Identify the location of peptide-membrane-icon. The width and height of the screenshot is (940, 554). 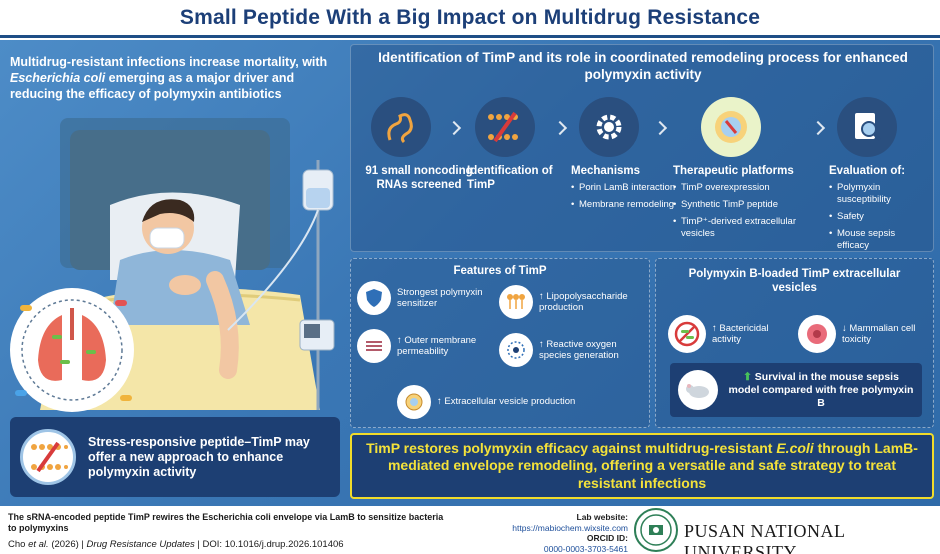
(48, 457).